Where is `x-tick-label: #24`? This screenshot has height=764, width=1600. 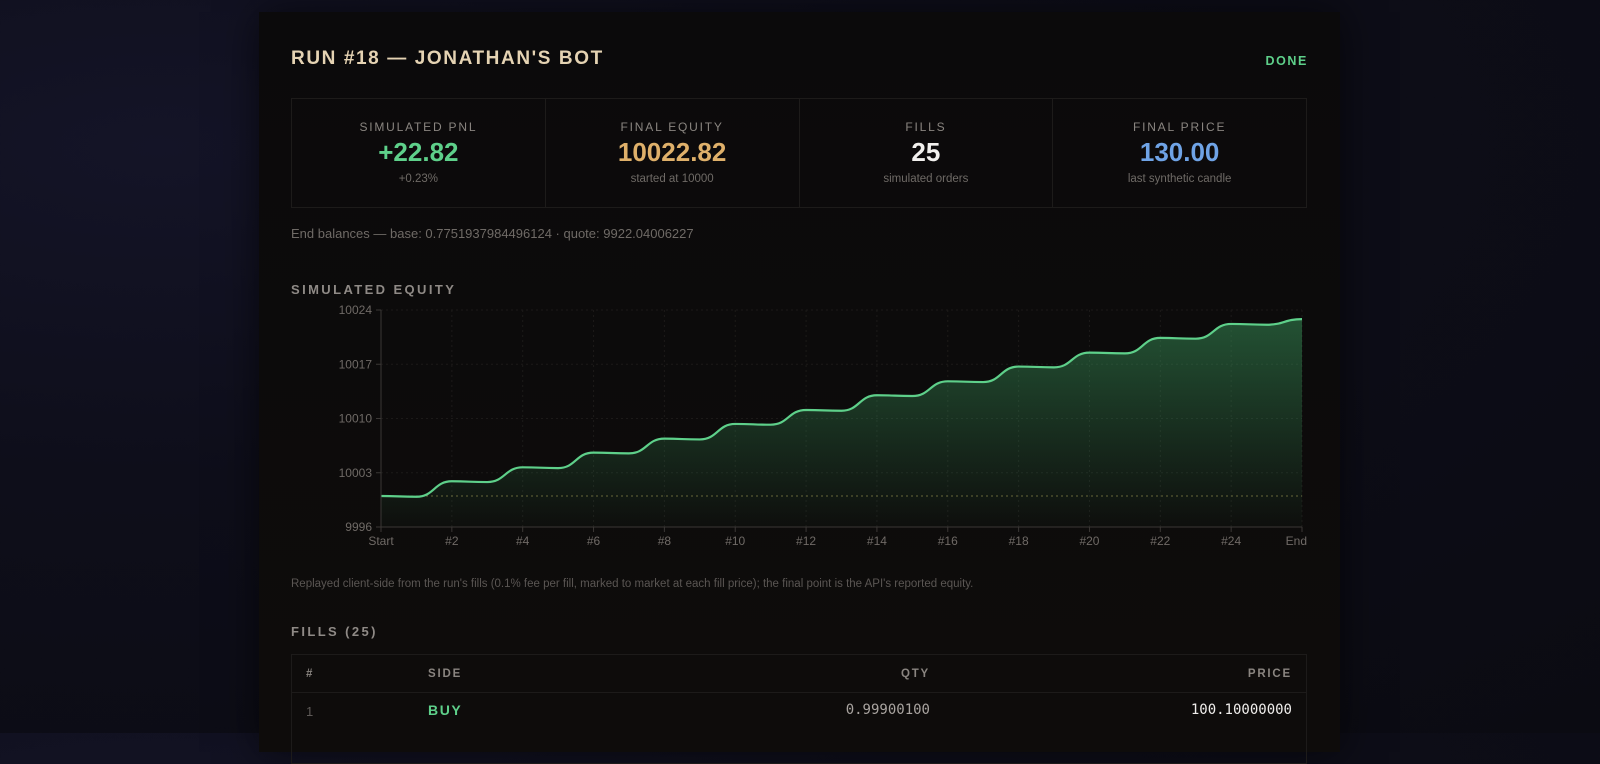
x-tick-label: #24 is located at coordinates (1231, 541).